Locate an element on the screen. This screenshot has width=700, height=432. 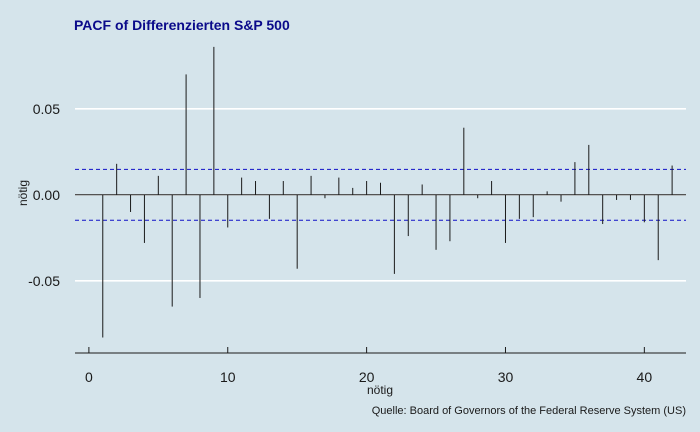
x-tick-label: 0 is located at coordinates (89, 377).